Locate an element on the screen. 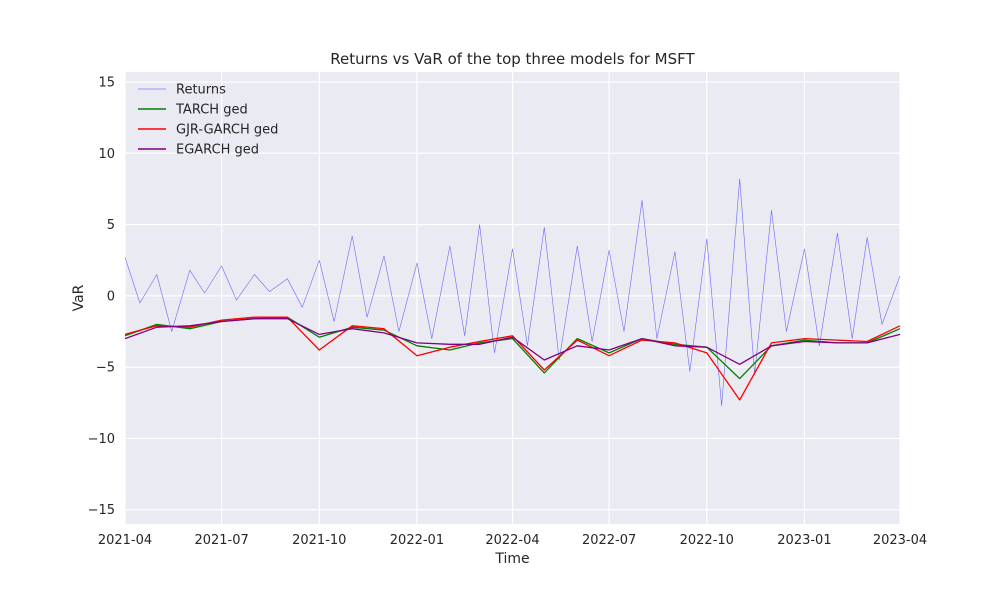  x-tick-label: 2022-10 is located at coordinates (707, 540).